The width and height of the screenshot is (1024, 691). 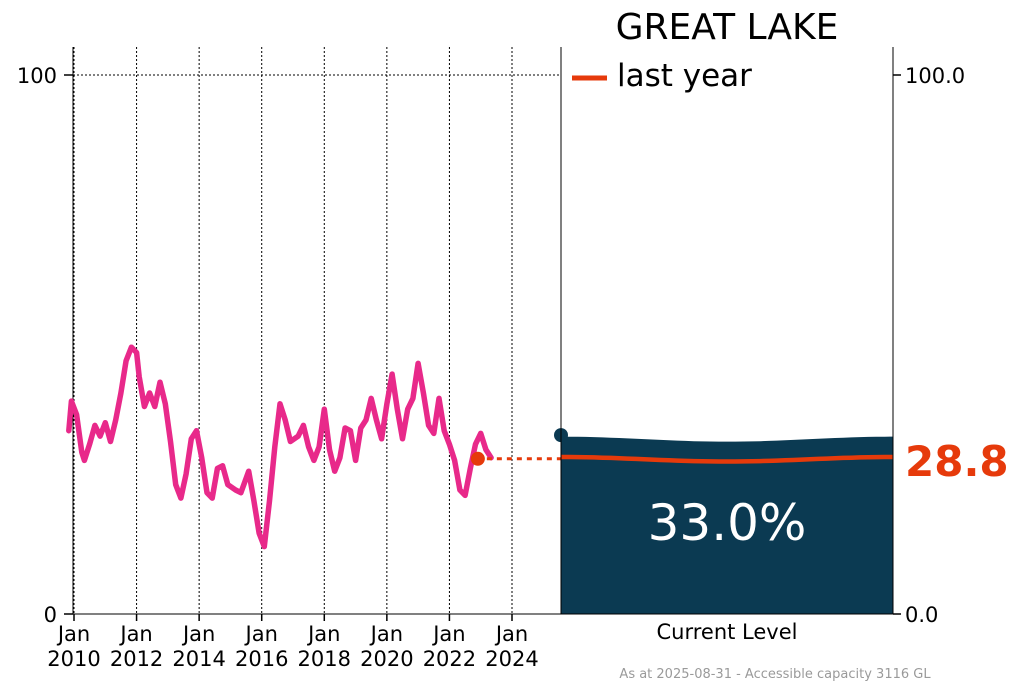 I want to click on current-level-fill, so click(x=727, y=525).